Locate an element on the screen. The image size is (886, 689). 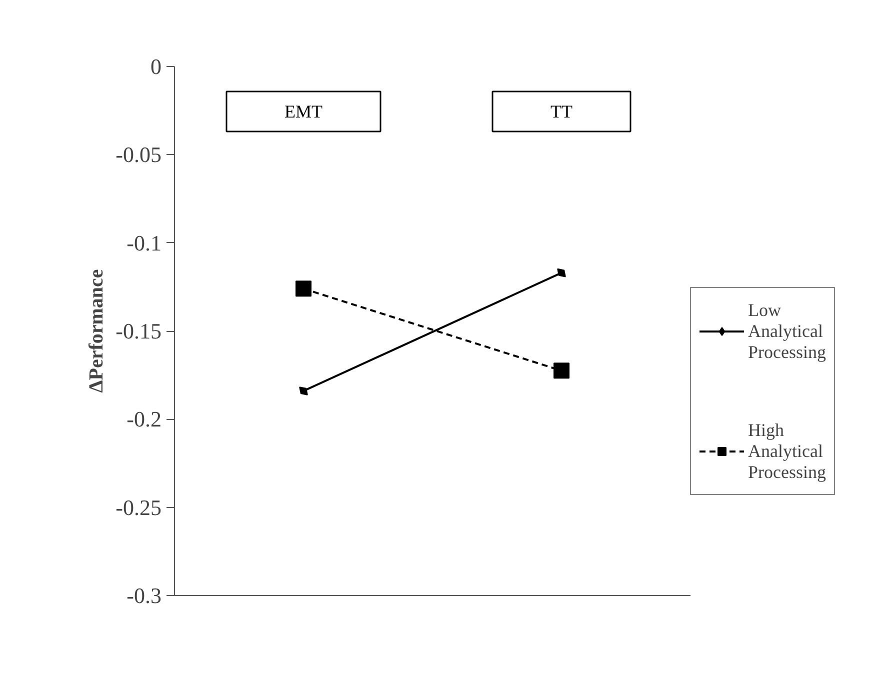
legend-label: High Analytical Processing is located at coordinates (787, 451).